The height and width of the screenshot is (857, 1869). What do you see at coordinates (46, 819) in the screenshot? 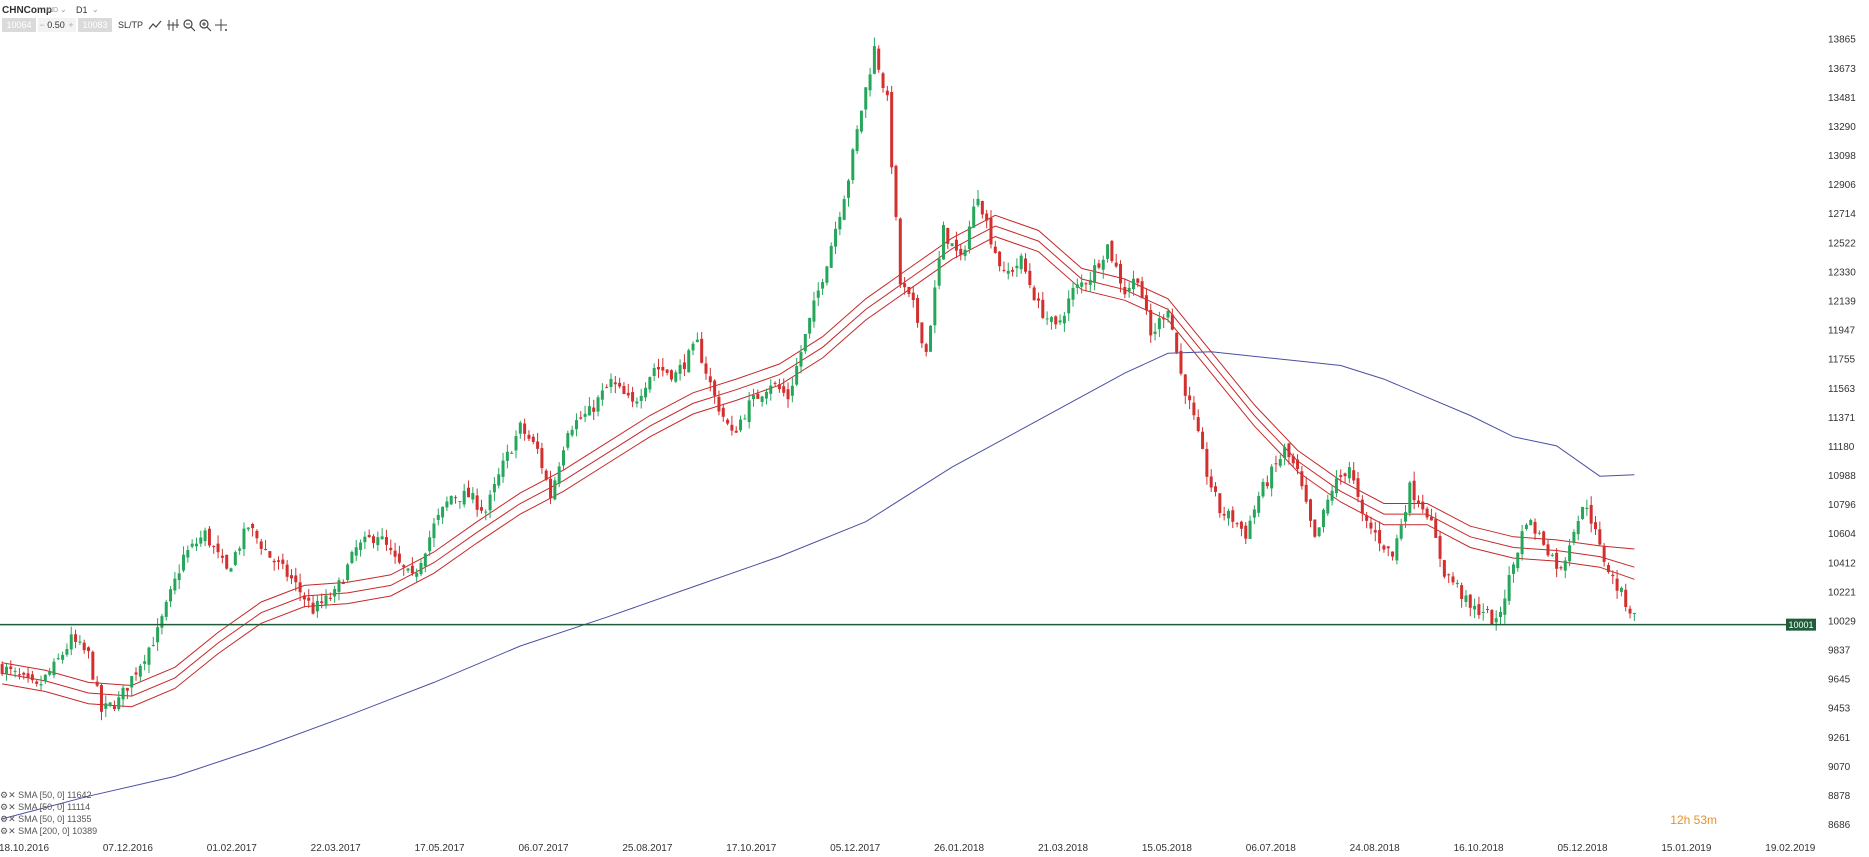
I see `legend-item: ⚙✕ SMA [50, 0] 11355` at bounding box center [46, 819].